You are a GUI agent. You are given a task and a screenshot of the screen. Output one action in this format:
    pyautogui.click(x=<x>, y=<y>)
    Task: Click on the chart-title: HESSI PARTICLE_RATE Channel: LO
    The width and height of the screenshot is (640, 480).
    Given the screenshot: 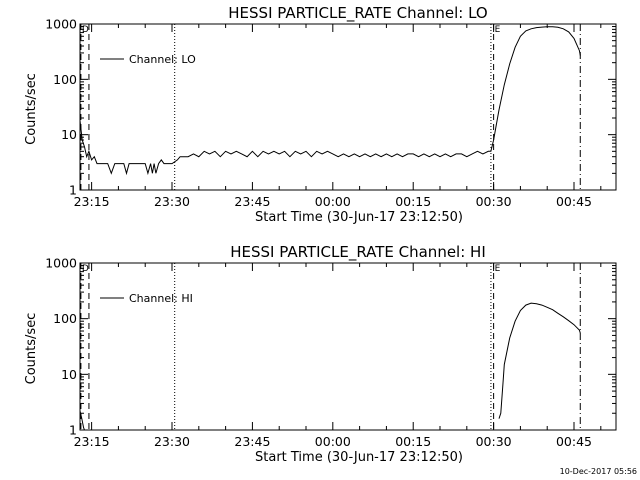 What is the action you would take?
    pyautogui.click(x=357, y=13)
    